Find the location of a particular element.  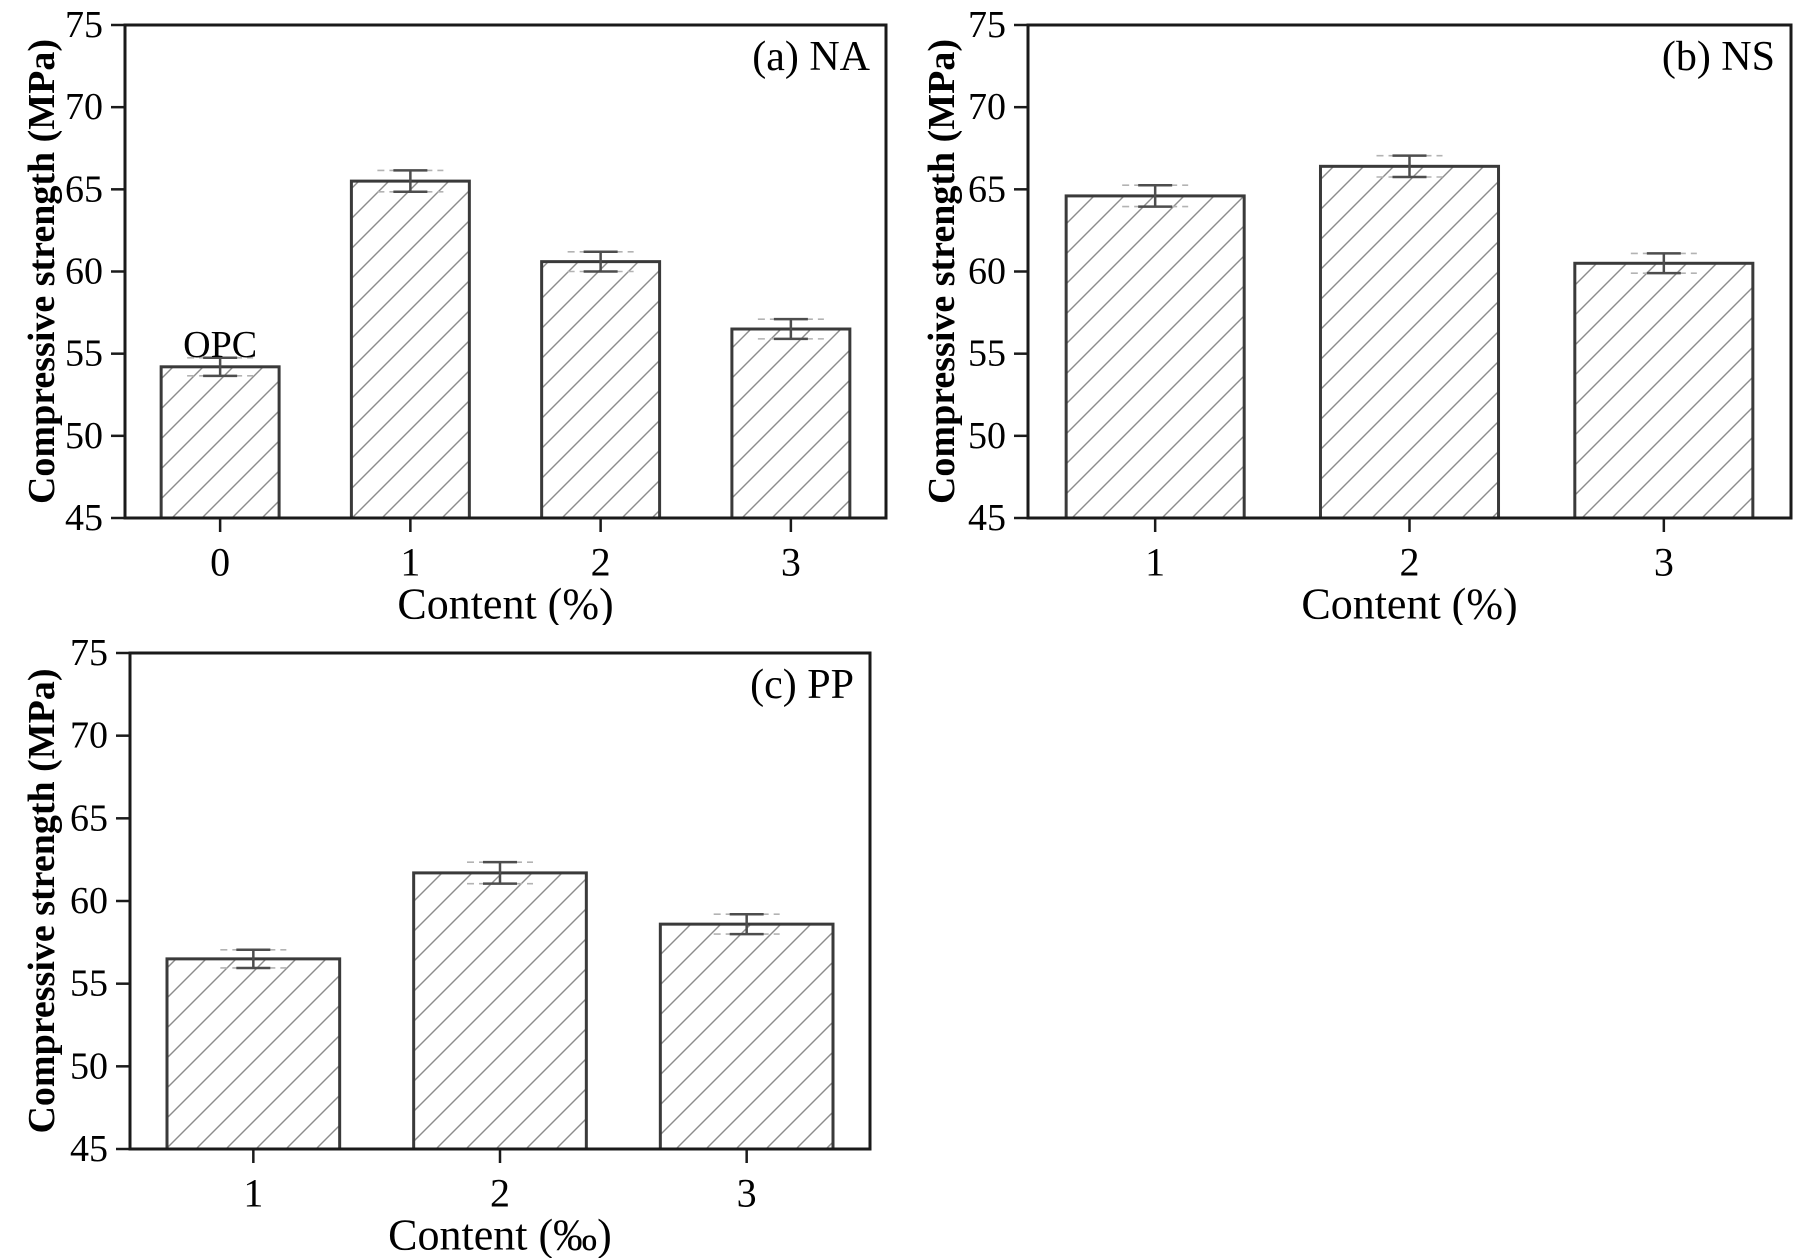

panel-title-b: (b) NS is located at coordinates (1718, 57).